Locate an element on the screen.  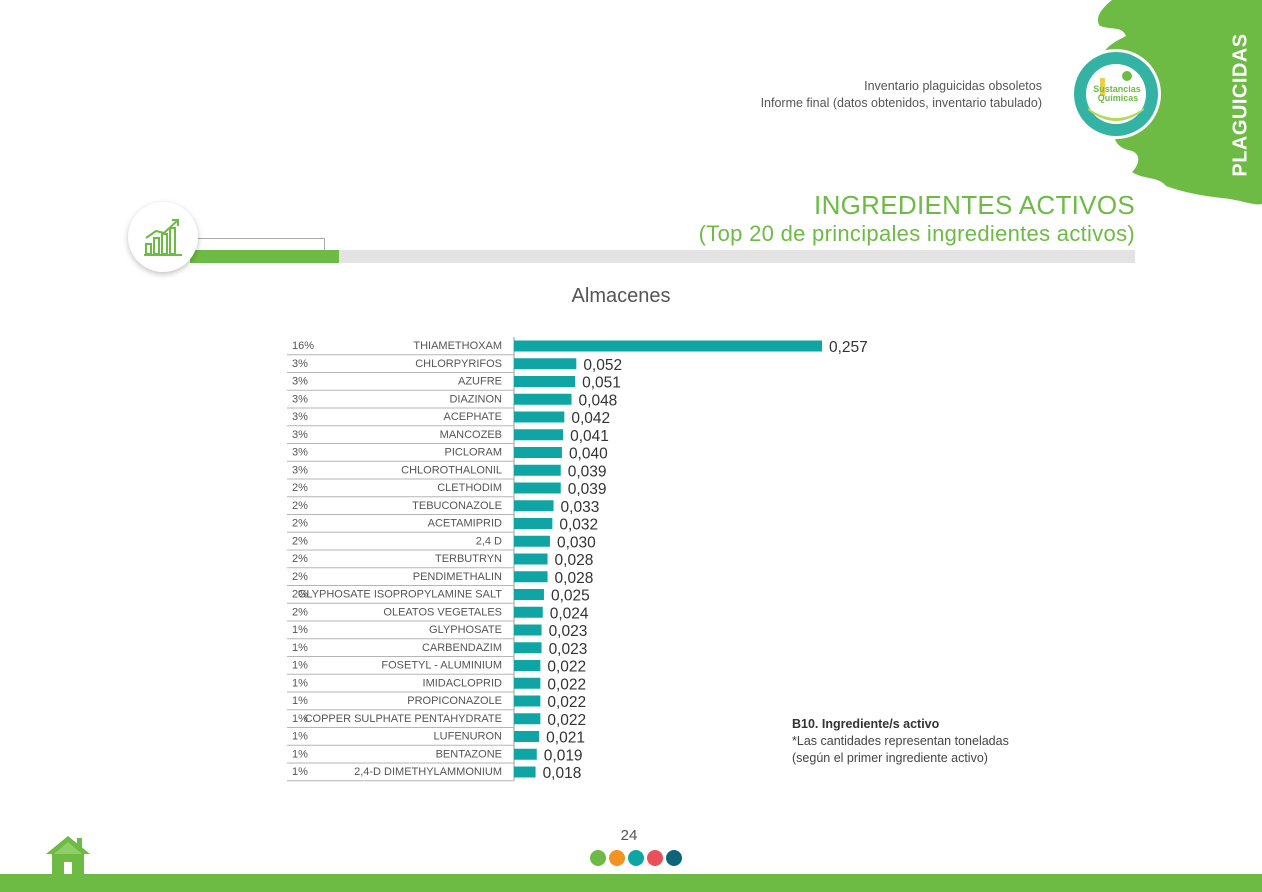
category-label: CARBENDAZIM is located at coordinates (462, 648).